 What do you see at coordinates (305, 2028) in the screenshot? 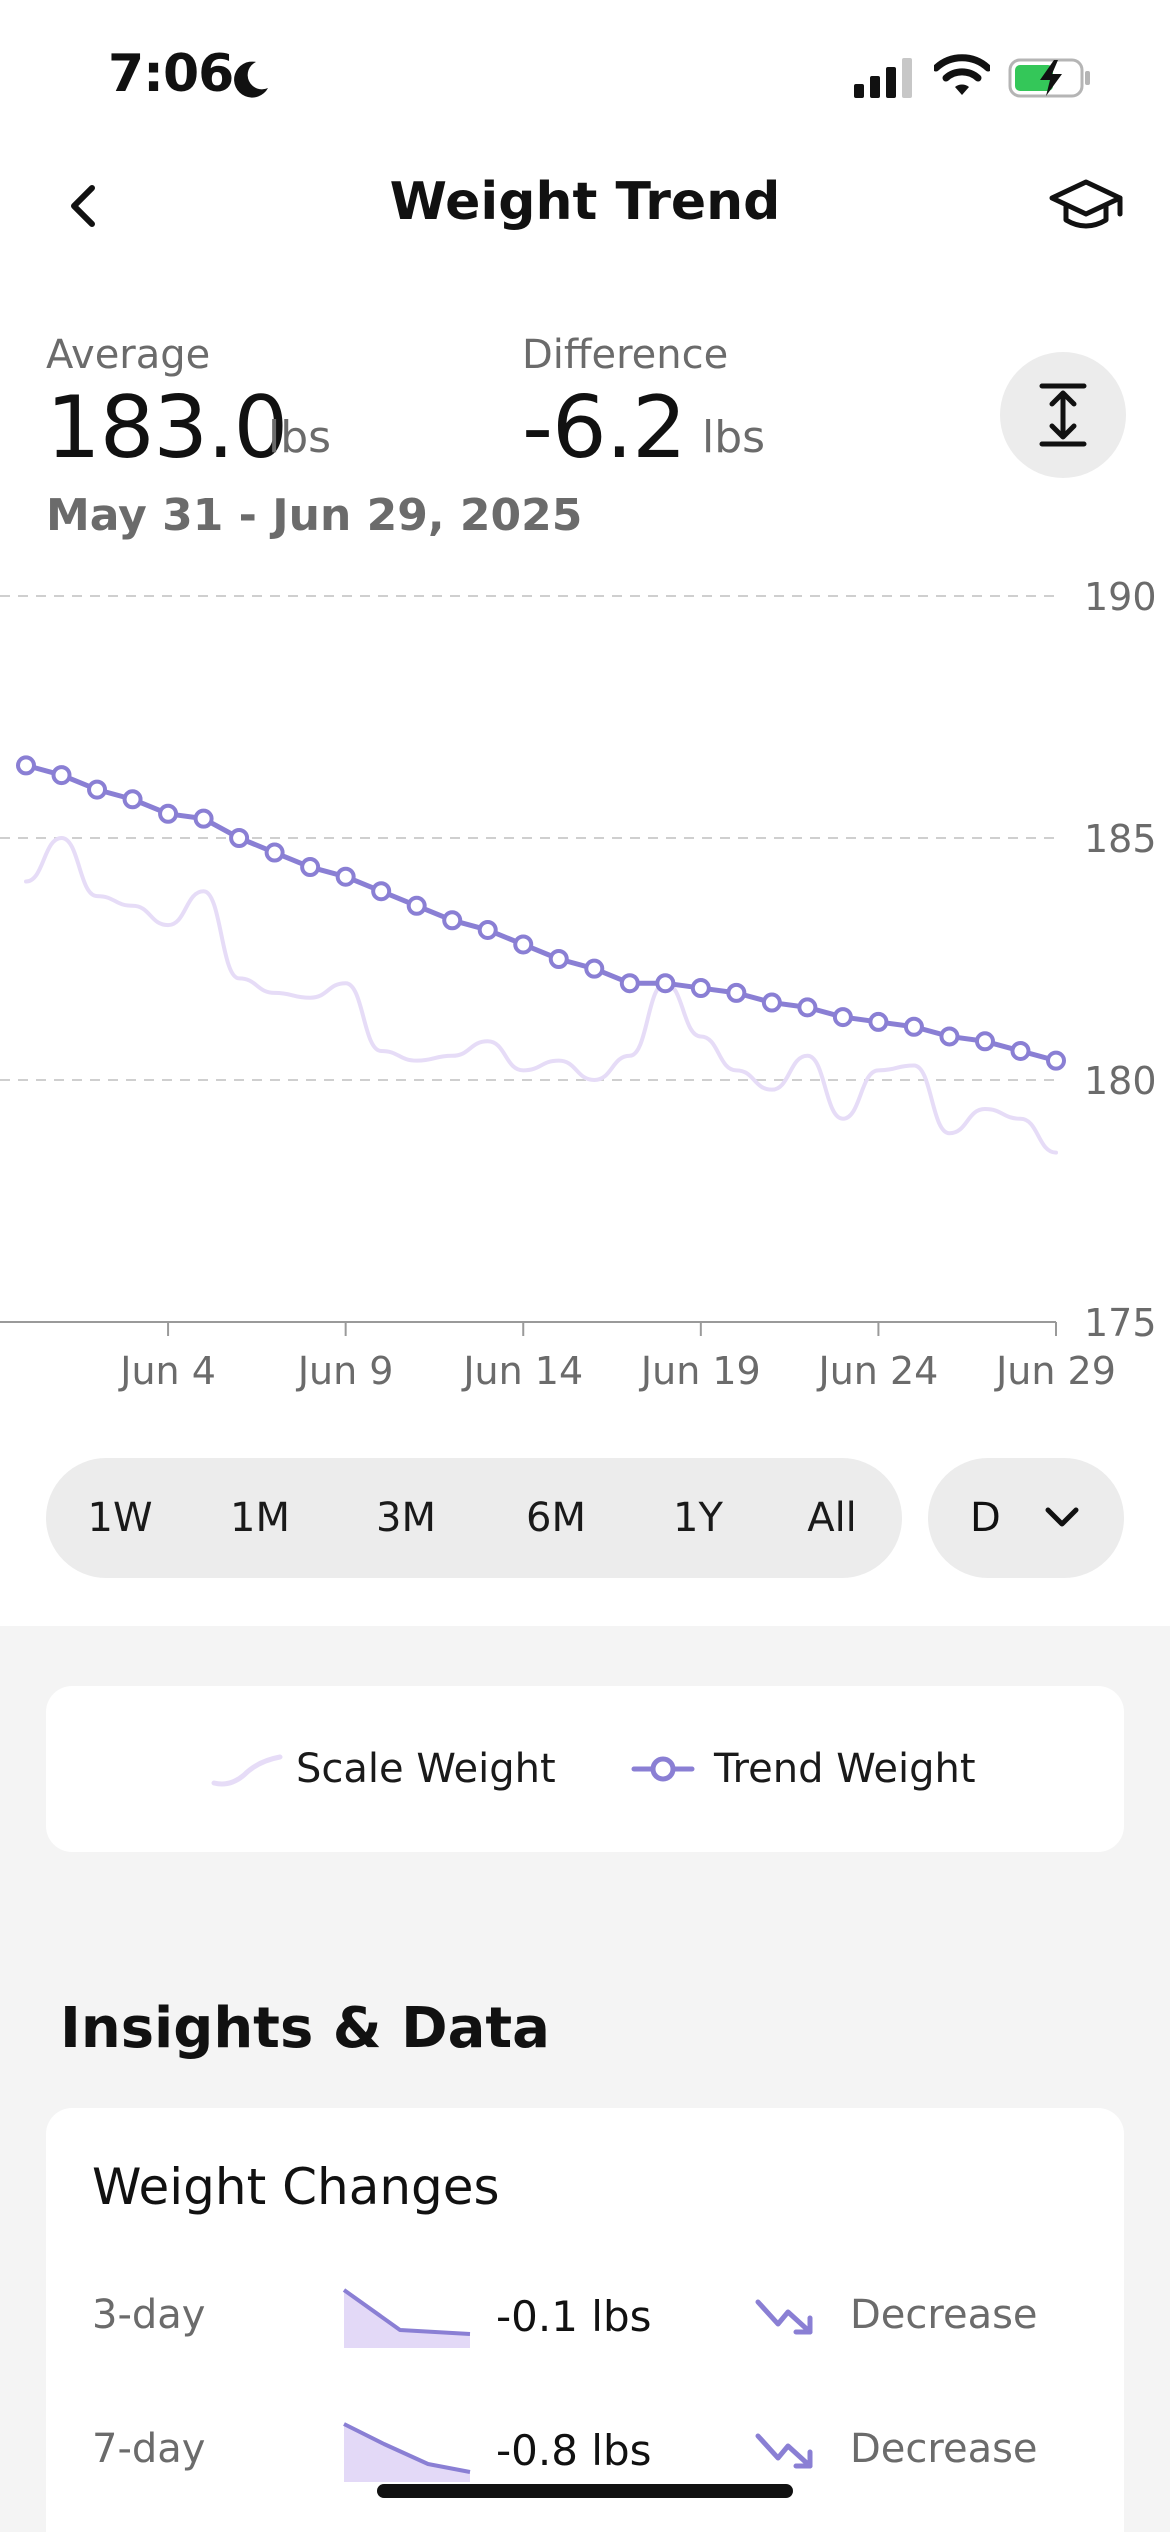
I see `insights-heading: Insights & Data` at bounding box center [305, 2028].